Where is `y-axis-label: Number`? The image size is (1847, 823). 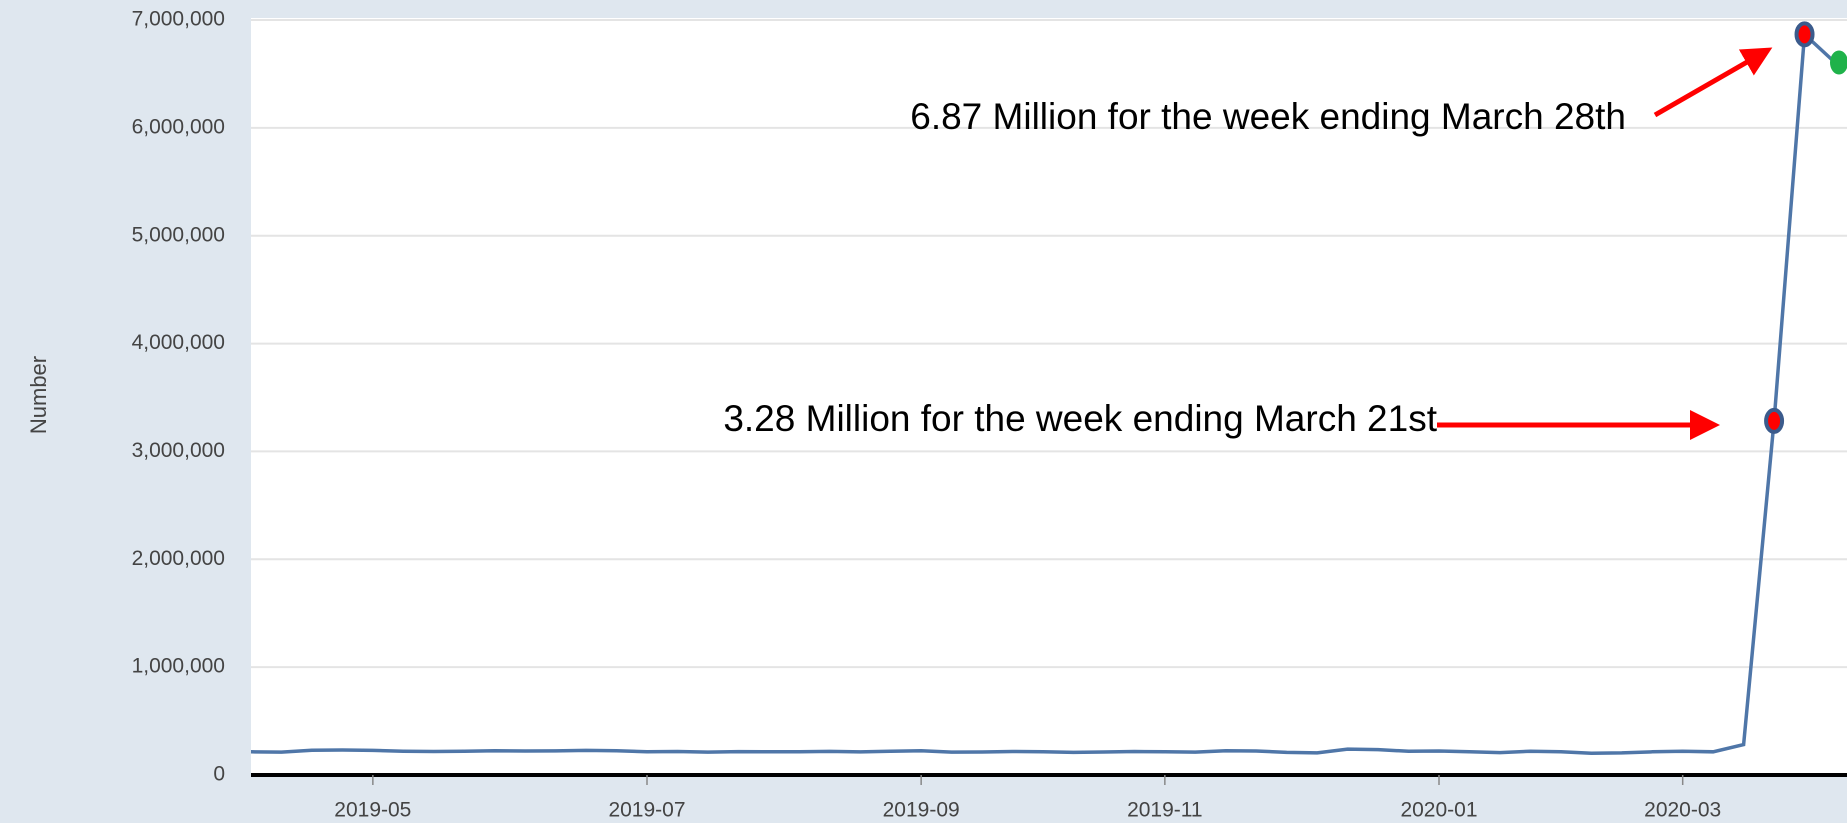 y-axis-label: Number is located at coordinates (38, 395).